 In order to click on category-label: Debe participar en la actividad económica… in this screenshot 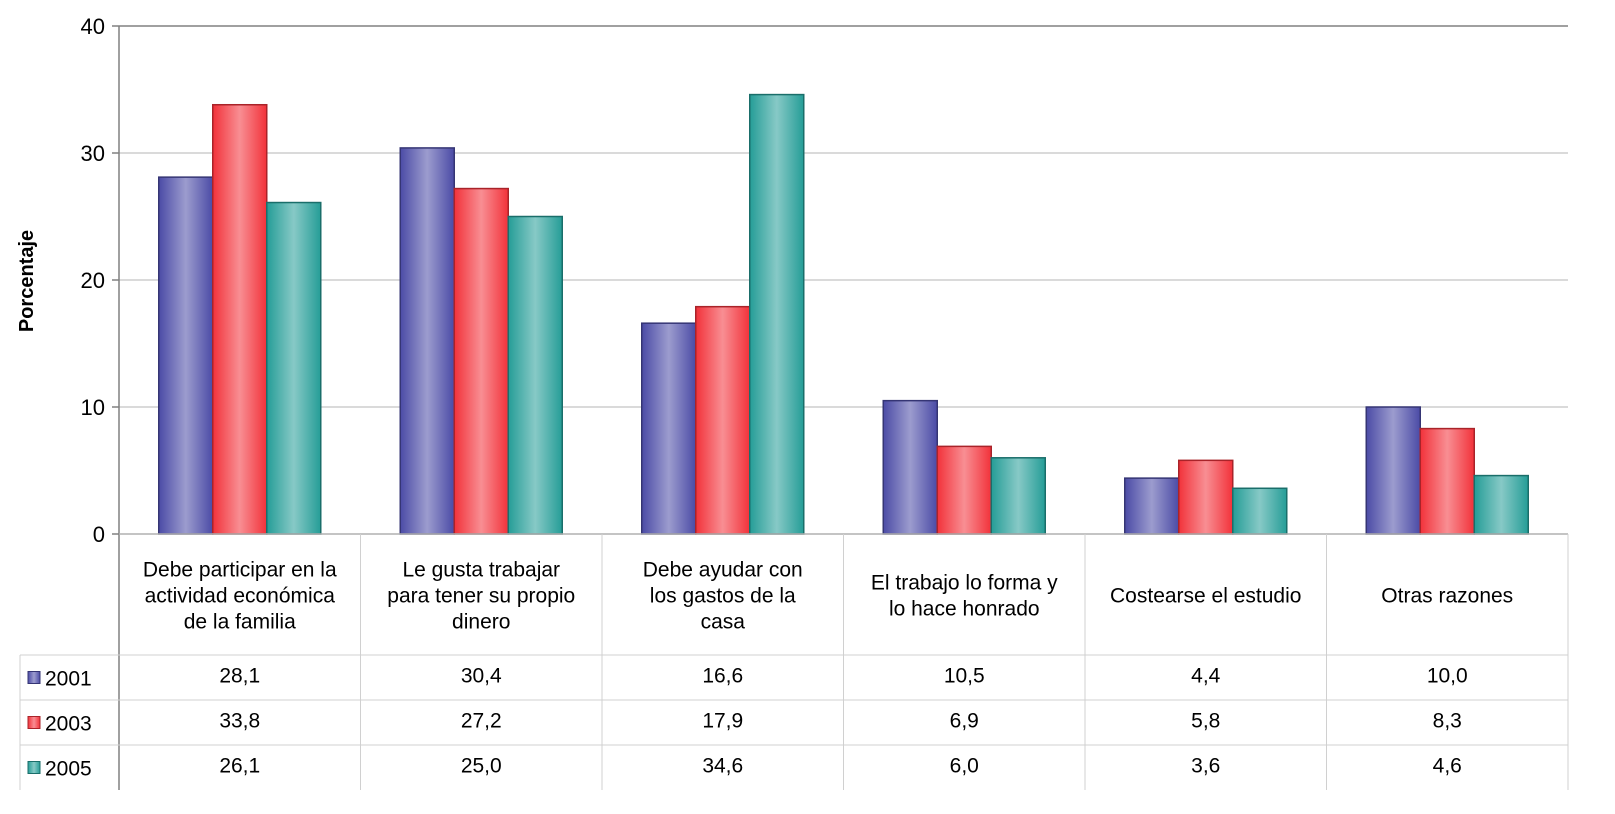, I will do `click(240, 596)`.